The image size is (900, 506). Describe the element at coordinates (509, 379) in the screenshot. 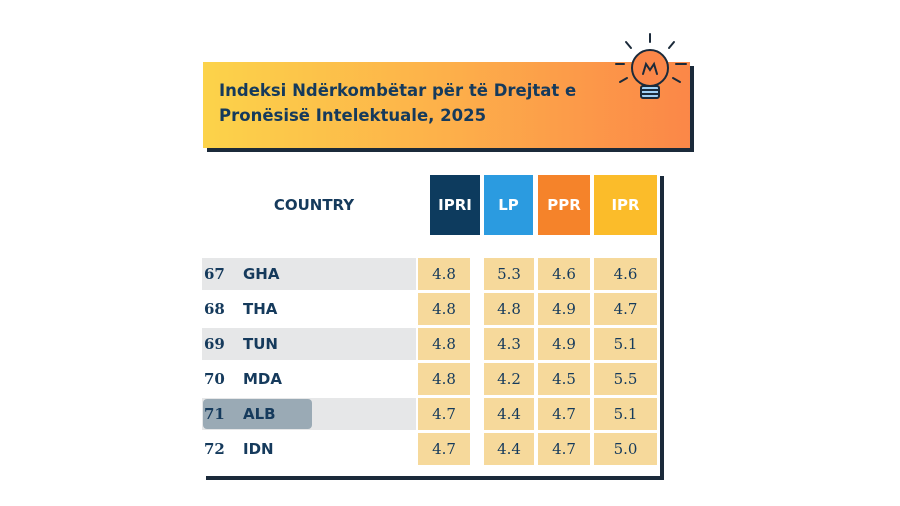

I see `value-cell: 4.2` at that location.